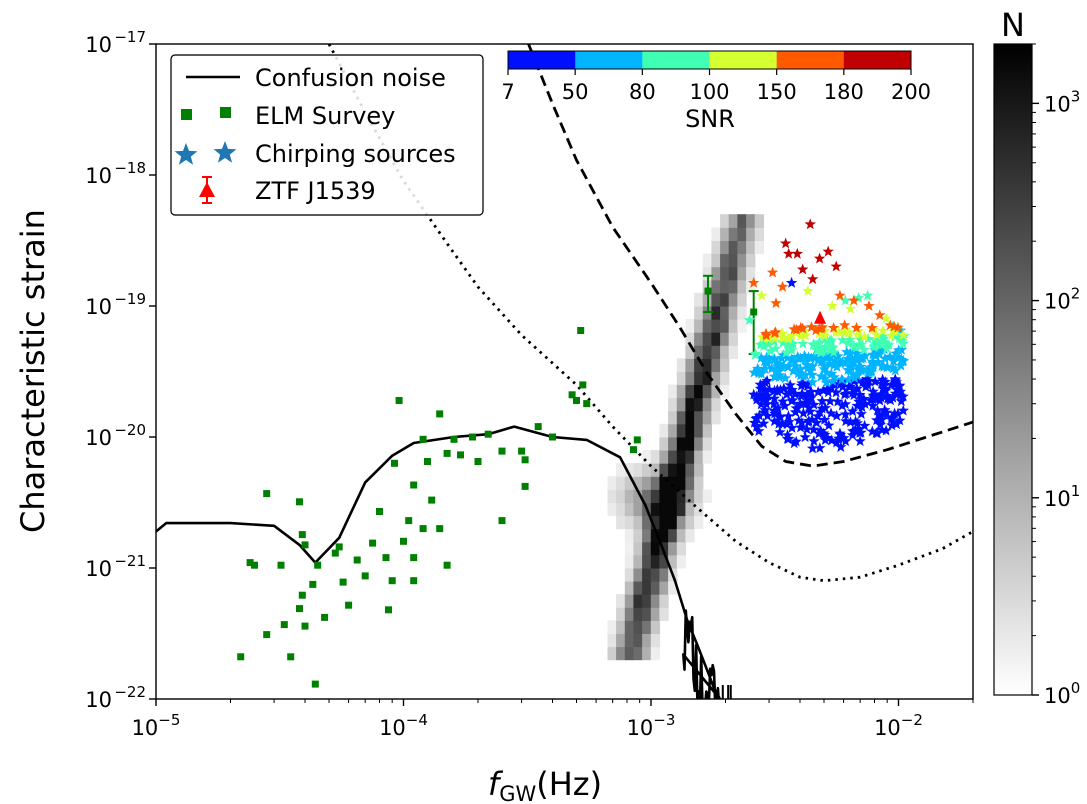 This screenshot has height=804, width=1087. Describe the element at coordinates (355, 154) in the screenshot. I see `legend-label-chirping-sources: Chirping sources` at that location.